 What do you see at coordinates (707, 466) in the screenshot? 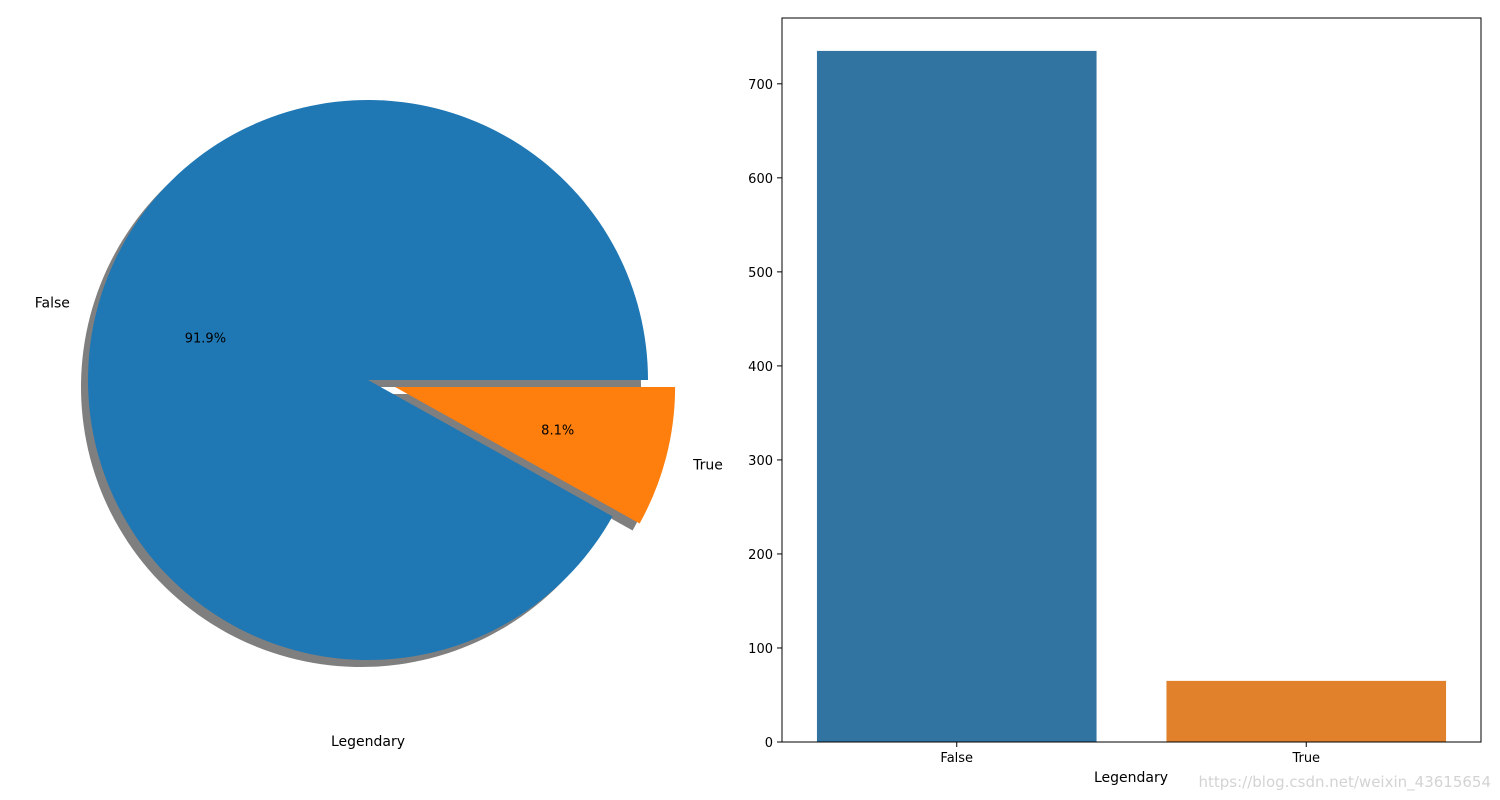
I see `pie-label-true: True` at bounding box center [707, 466].